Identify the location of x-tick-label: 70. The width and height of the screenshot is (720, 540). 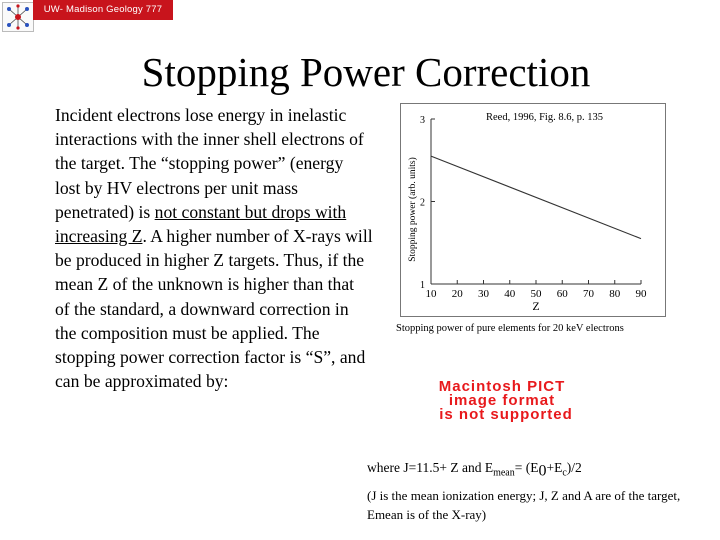
(589, 294).